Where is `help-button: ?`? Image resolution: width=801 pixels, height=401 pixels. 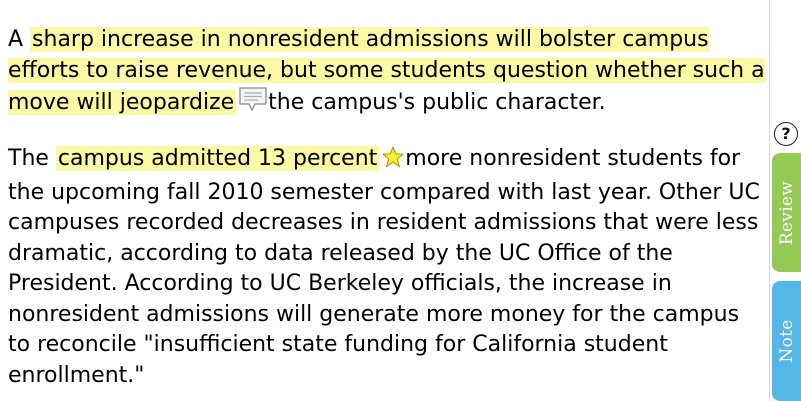 help-button: ? is located at coordinates (786, 134).